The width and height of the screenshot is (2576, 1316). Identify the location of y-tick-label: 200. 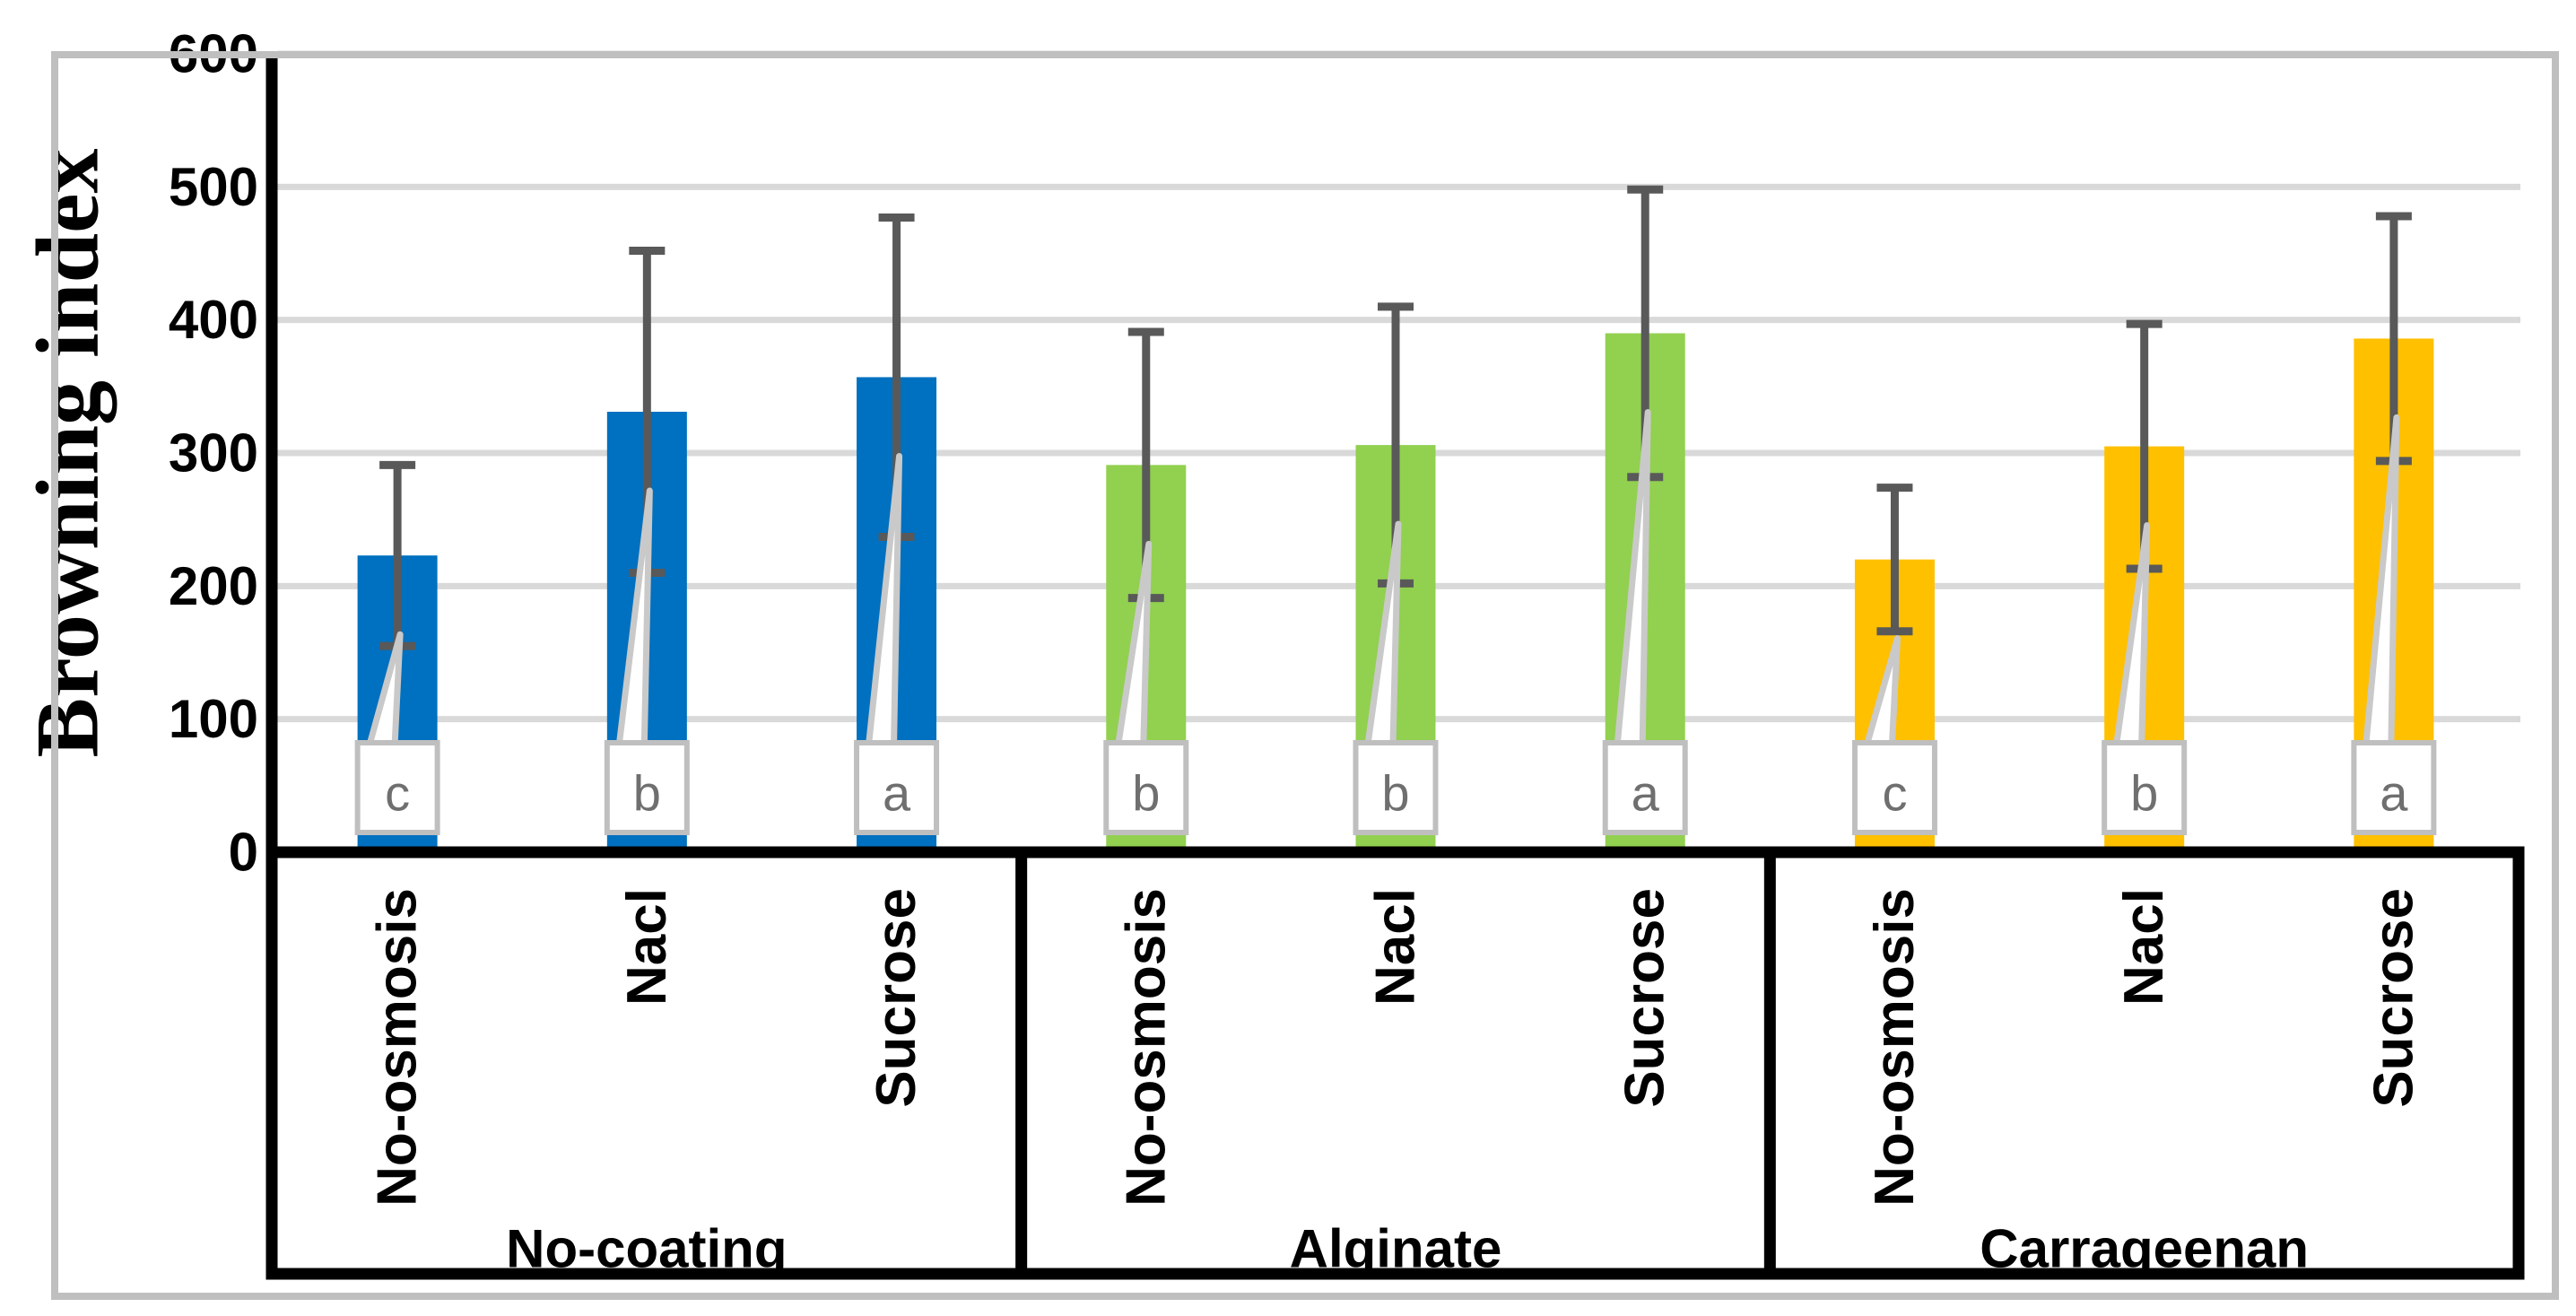
(213, 586).